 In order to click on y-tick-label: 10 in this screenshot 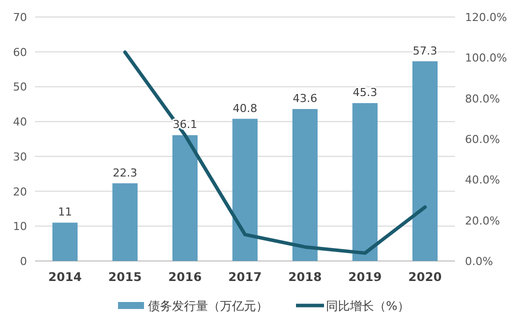, I will do `click(20, 227)`.